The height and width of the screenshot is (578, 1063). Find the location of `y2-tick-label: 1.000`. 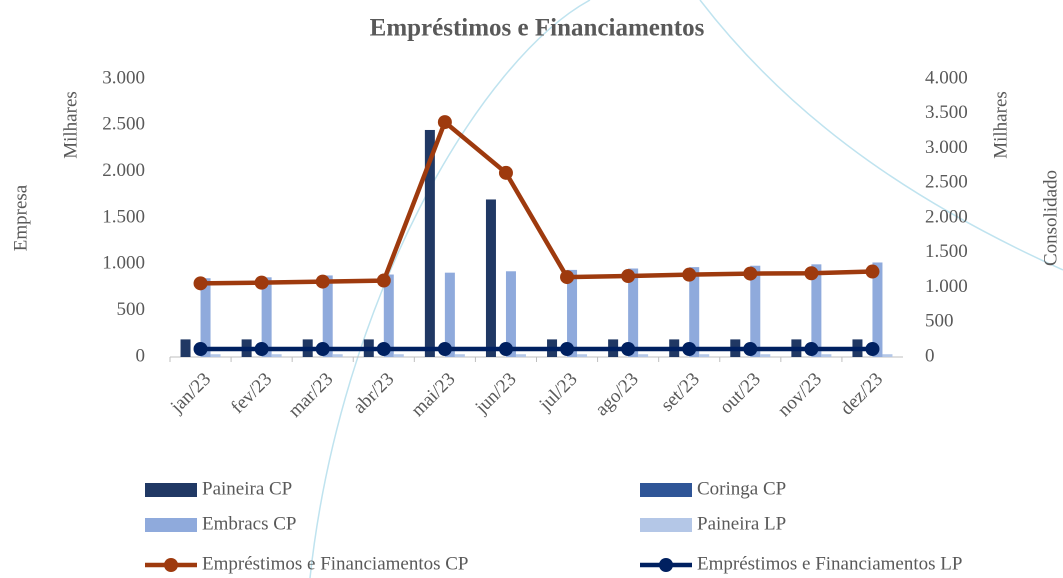

y2-tick-label: 1.000 is located at coordinates (946, 286).